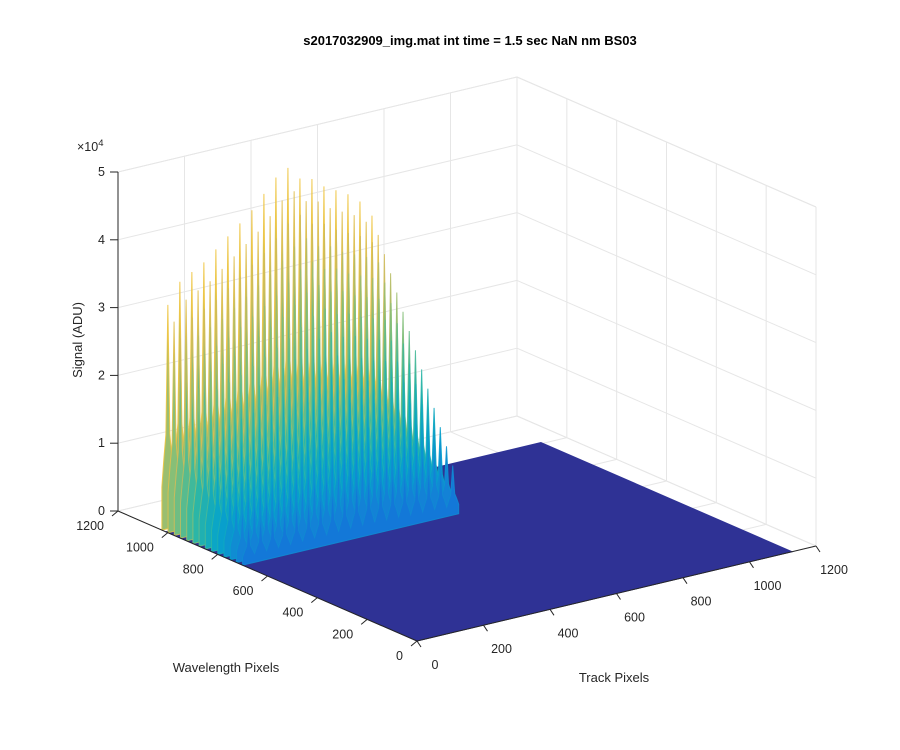  Describe the element at coordinates (193, 569) in the screenshot. I see `y-tick-label-4: 800` at that location.